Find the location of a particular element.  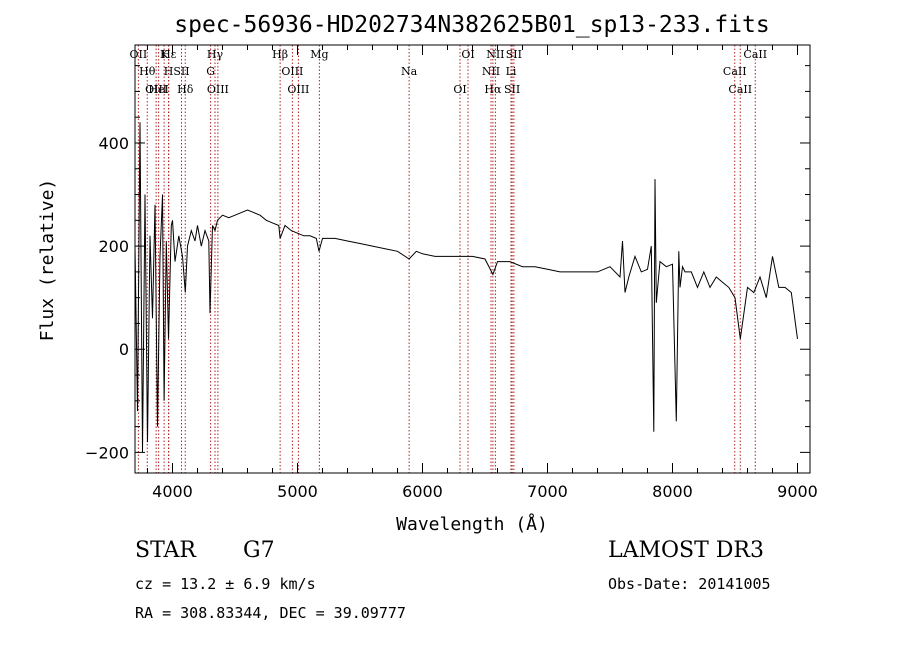

line-label-6: Hε is located at coordinates (169, 54).